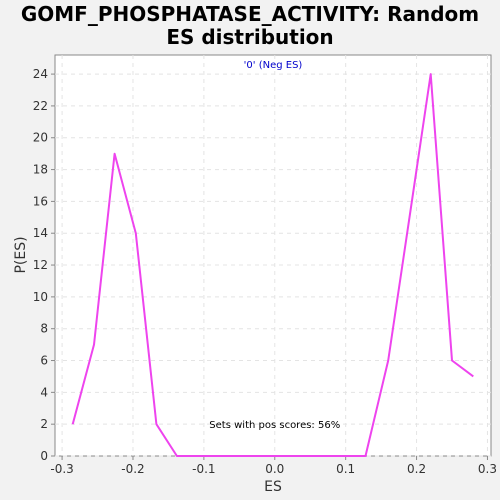 The image size is (500, 500). What do you see at coordinates (345, 469) in the screenshot?
I see `x-tick-label: 0.1` at bounding box center [345, 469].